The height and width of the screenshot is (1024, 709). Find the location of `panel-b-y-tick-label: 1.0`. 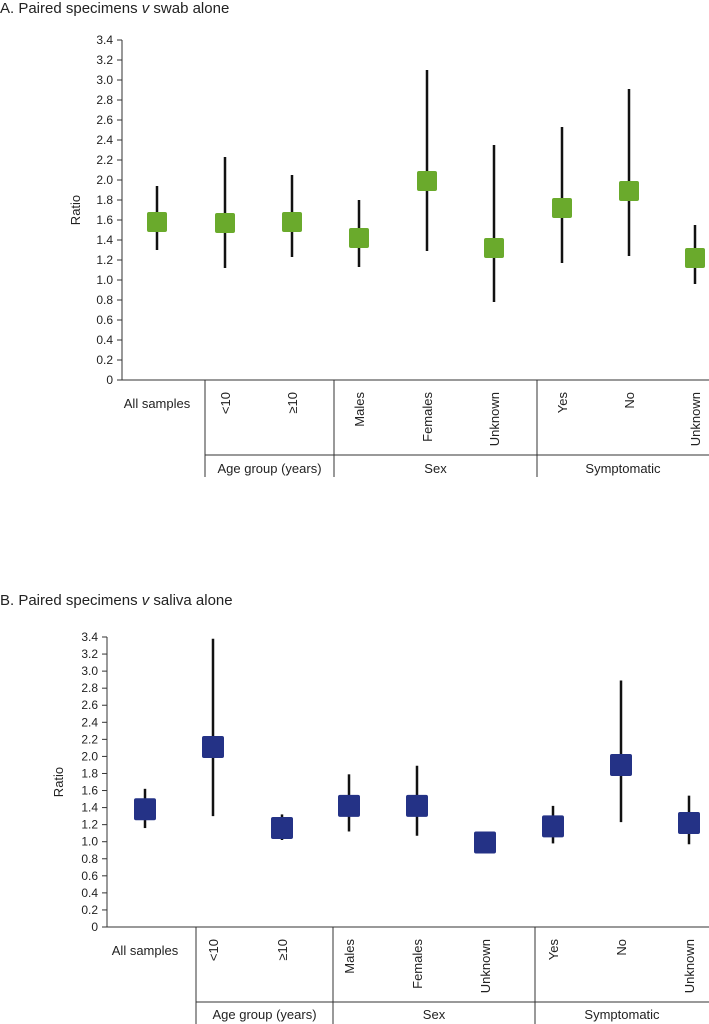

panel-b-y-tick-label: 1.0 is located at coordinates (89, 842).